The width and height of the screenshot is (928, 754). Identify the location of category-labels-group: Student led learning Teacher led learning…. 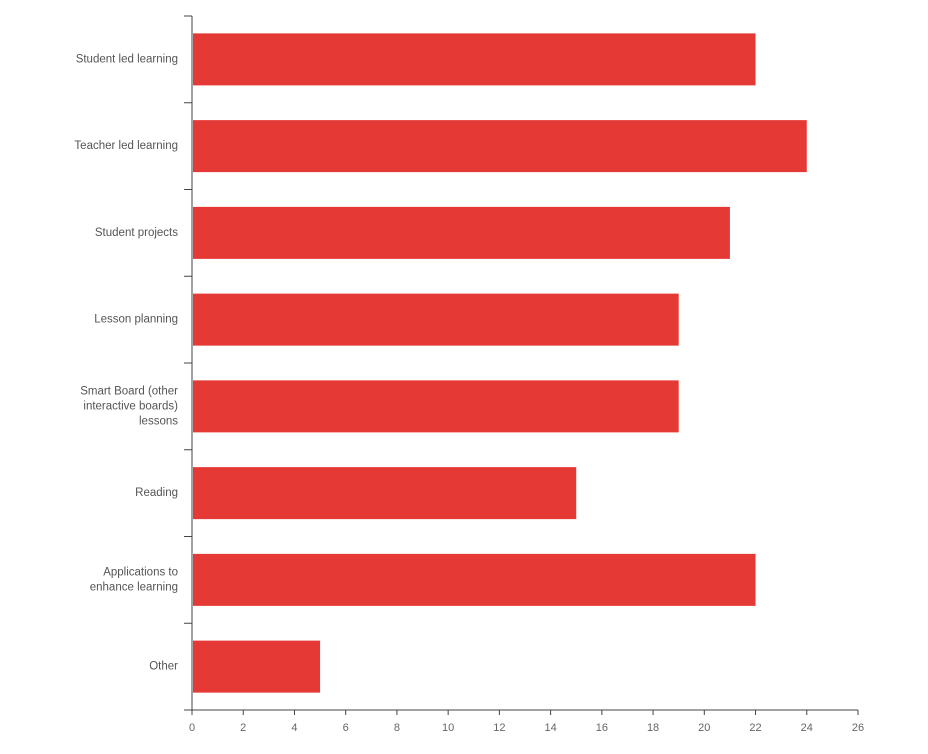
(126, 362).